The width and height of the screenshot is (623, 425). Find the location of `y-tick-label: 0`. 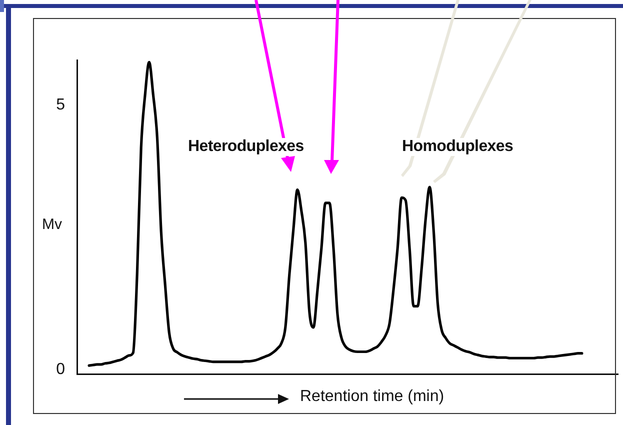

y-tick-label: 0 is located at coordinates (61, 369).